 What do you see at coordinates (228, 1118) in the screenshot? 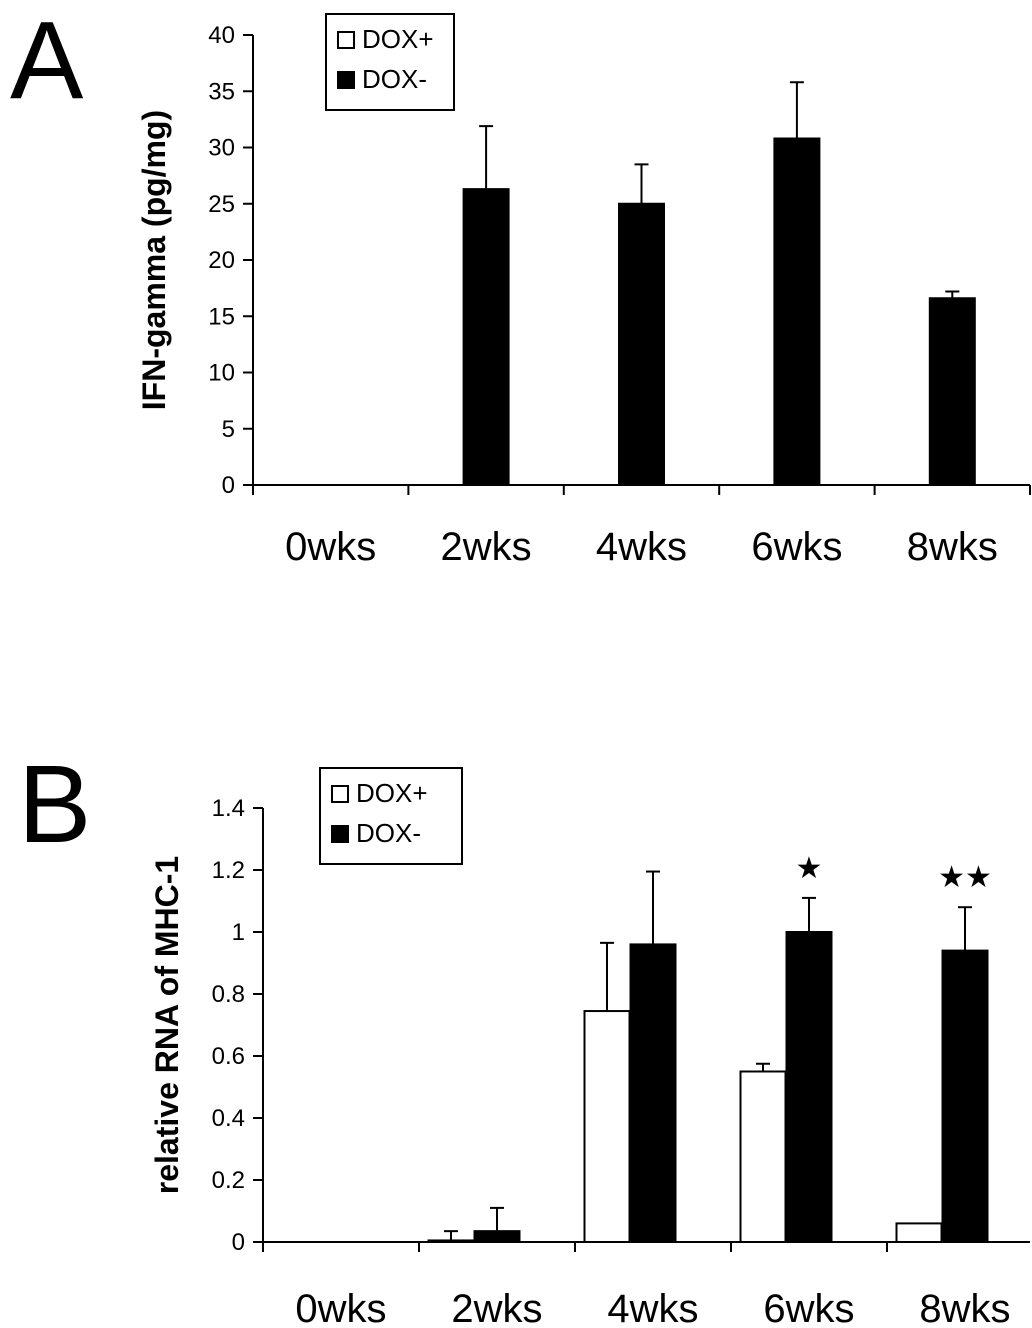
I see `y-tick-label: 0.4` at bounding box center [228, 1118].